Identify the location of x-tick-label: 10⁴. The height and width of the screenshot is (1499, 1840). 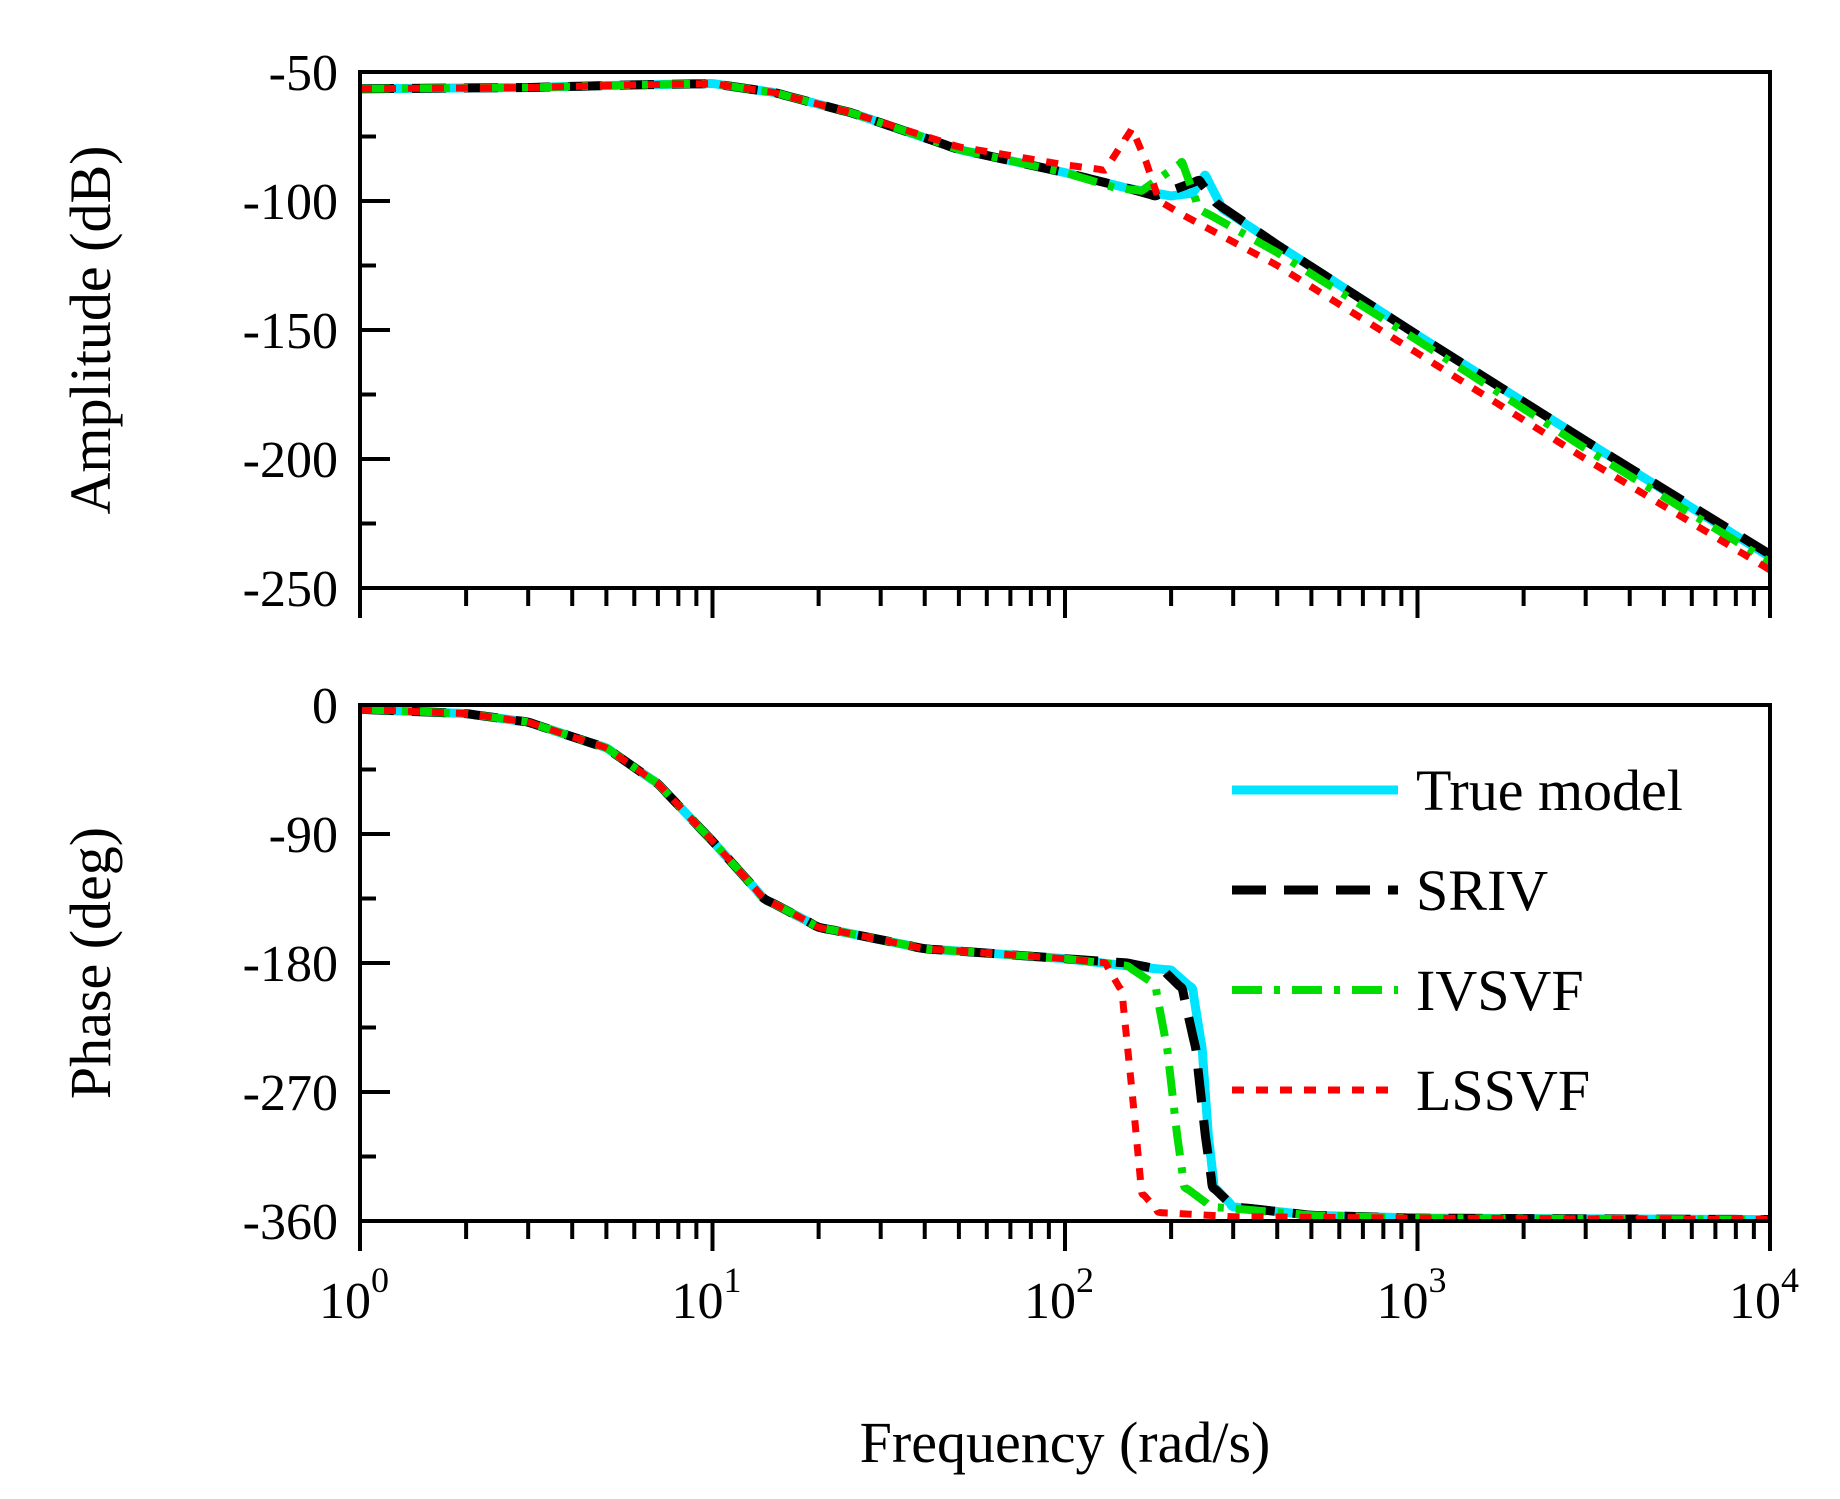
(1764, 1295).